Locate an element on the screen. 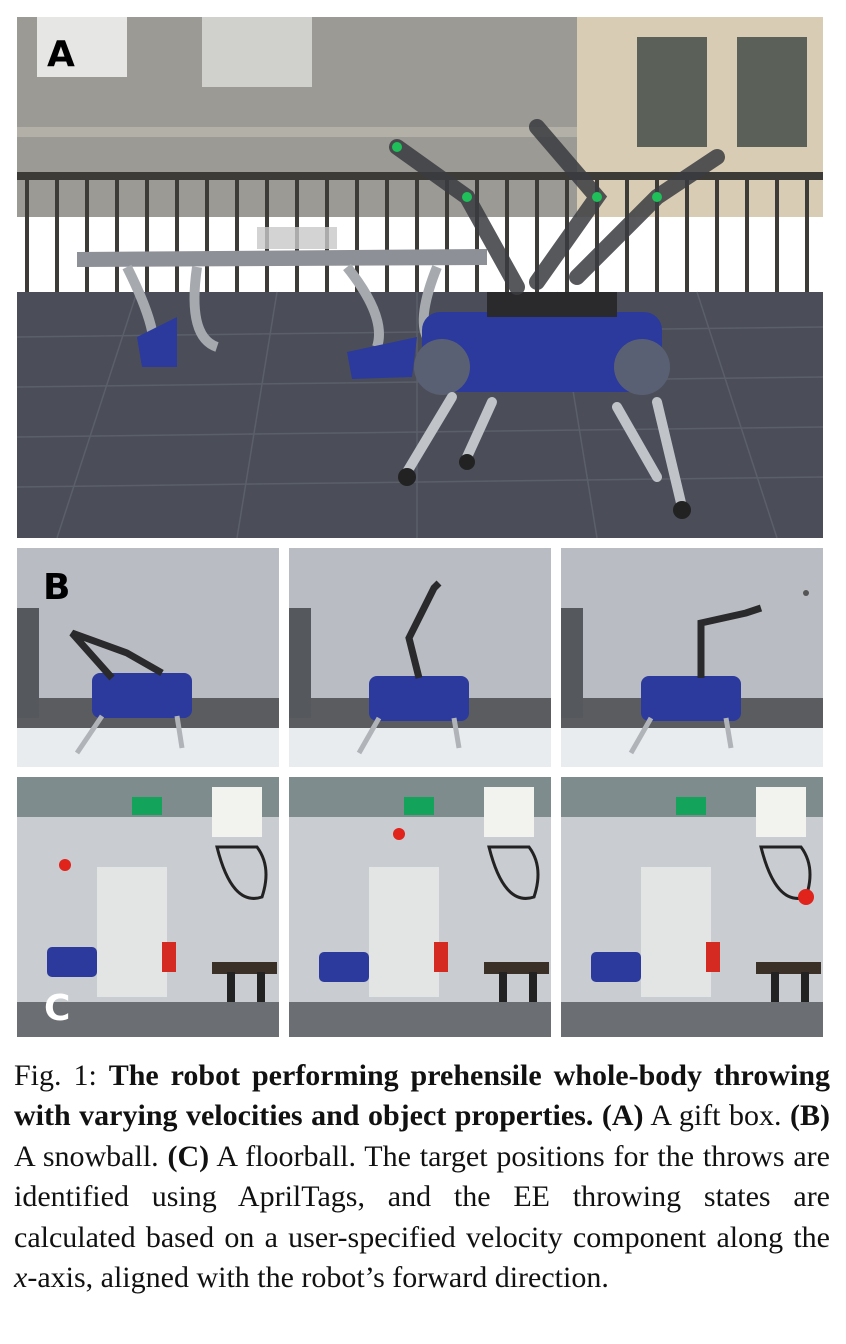 This screenshot has height=1344, width=846. panel-c-photo-1: C is located at coordinates (148, 907).